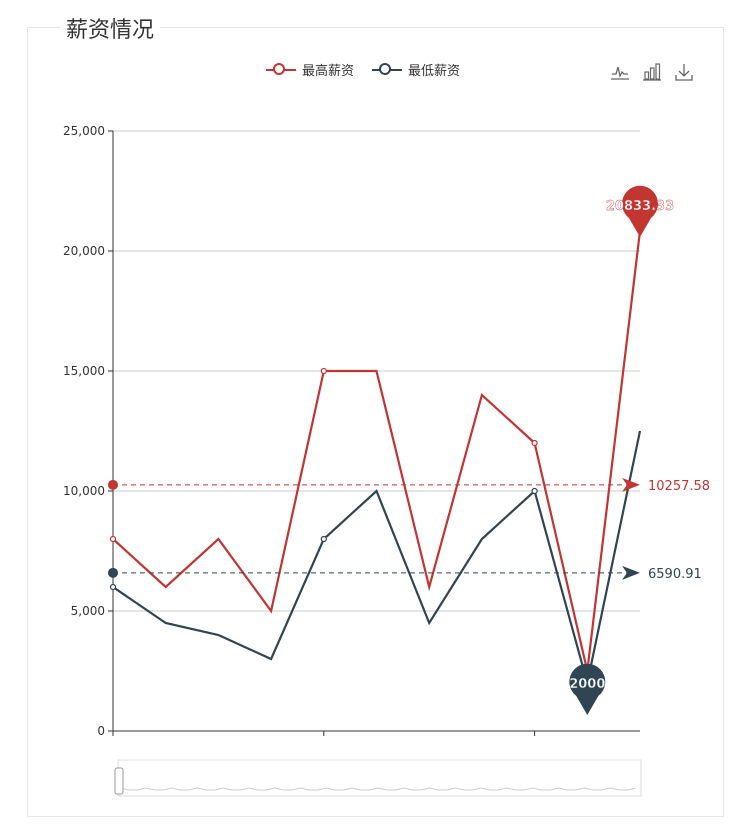 The image size is (740, 839). I want to click on legend-item-max-salary: 最高薪资, so click(310, 69).